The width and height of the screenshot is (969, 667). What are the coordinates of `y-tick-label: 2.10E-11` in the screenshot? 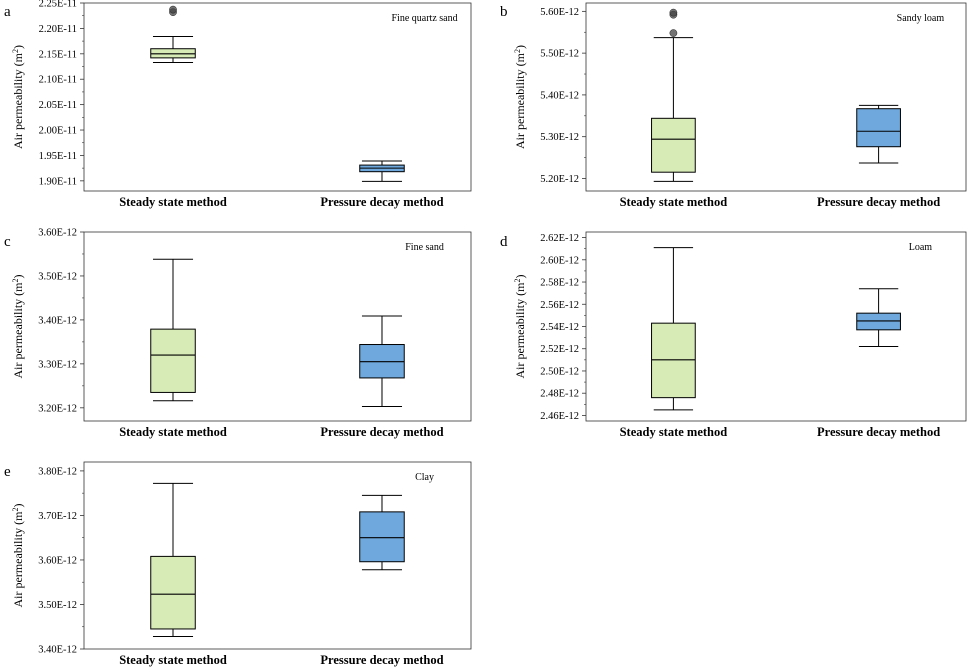 It's located at (58, 80).